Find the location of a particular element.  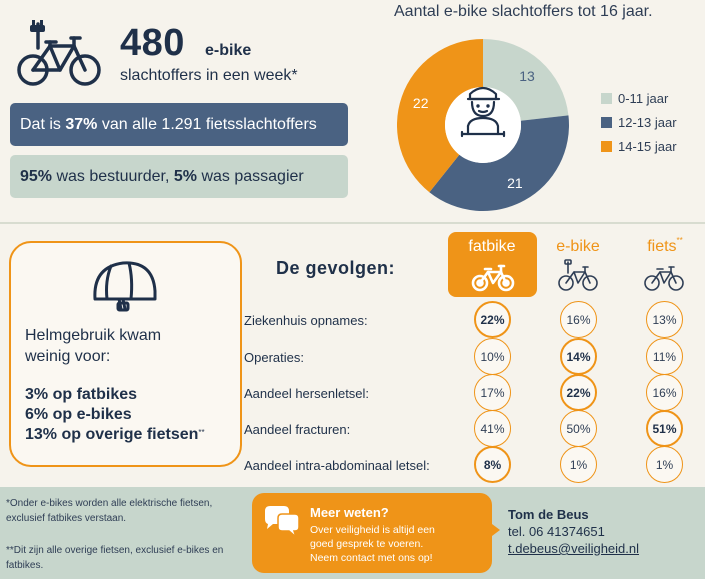

chat-bubbles-icon is located at coordinates (282, 523).